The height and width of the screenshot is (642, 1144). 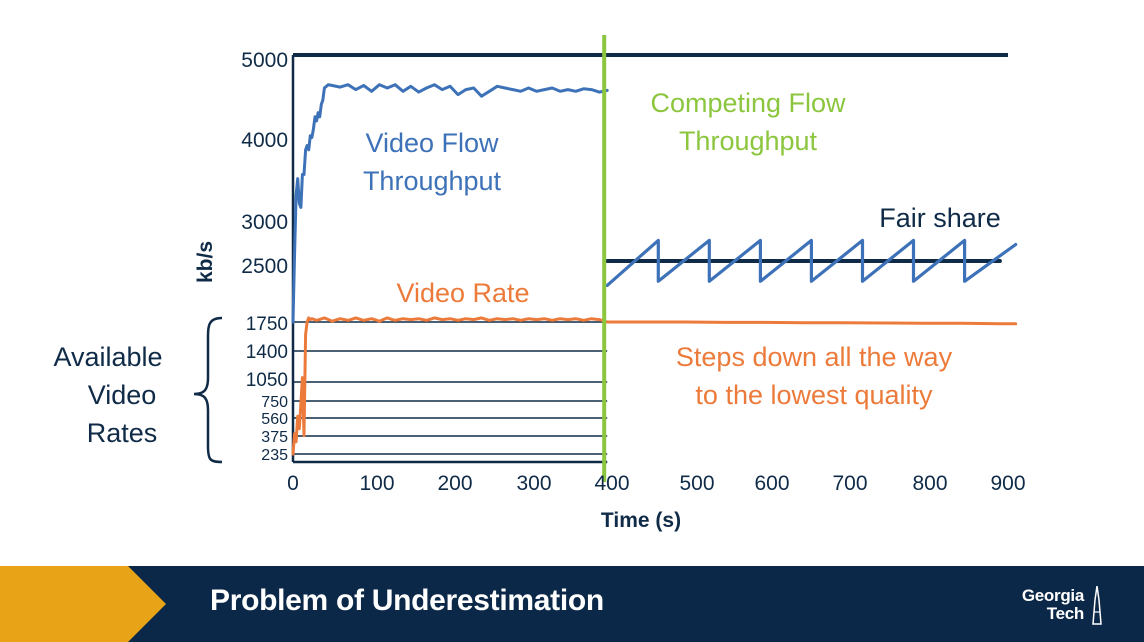 What do you see at coordinates (122, 433) in the screenshot?
I see `available-rates-label: Rates` at bounding box center [122, 433].